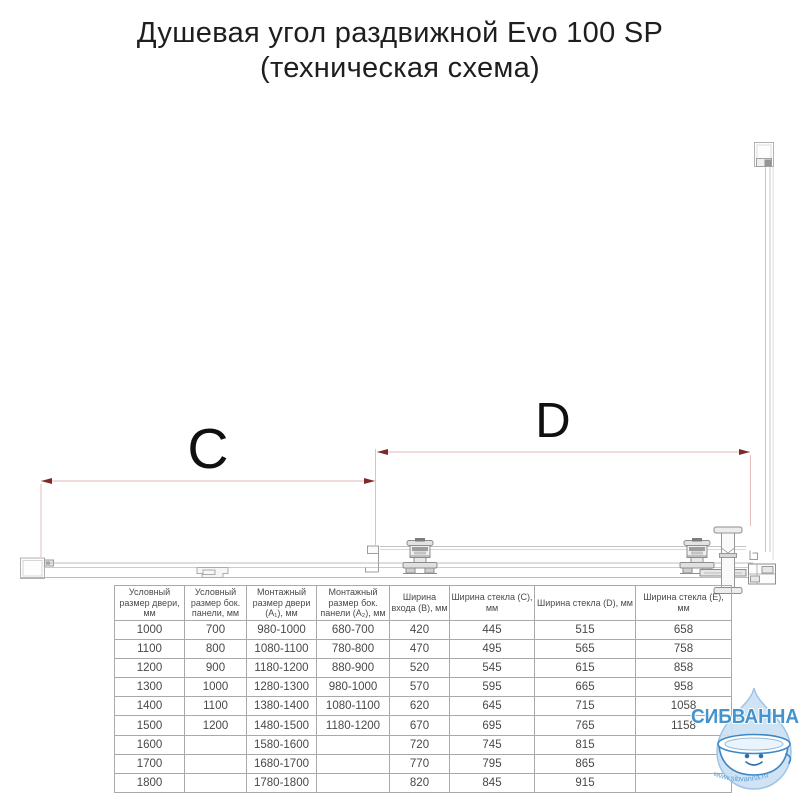  Describe the element at coordinates (492, 782) in the screenshot. I see `table-cell: 845` at that location.